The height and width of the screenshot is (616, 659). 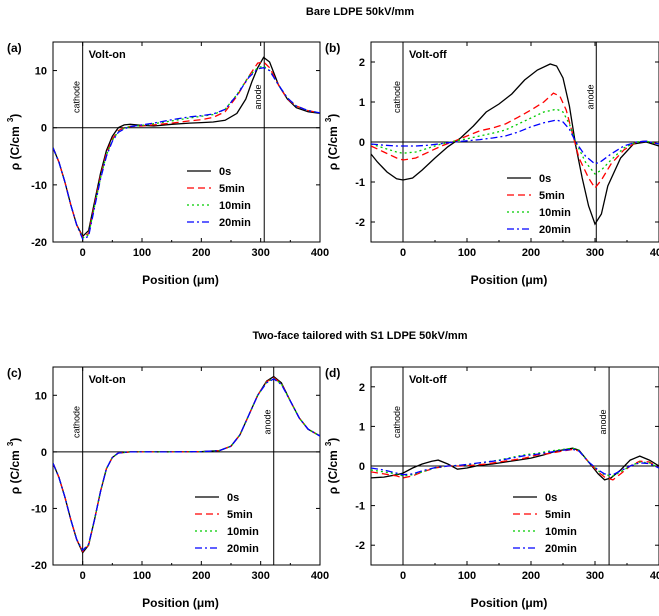 What do you see at coordinates (360, 12) in the screenshot?
I see `top-figure-title: Bare LDPE 50kV/mm` at bounding box center [360, 12].